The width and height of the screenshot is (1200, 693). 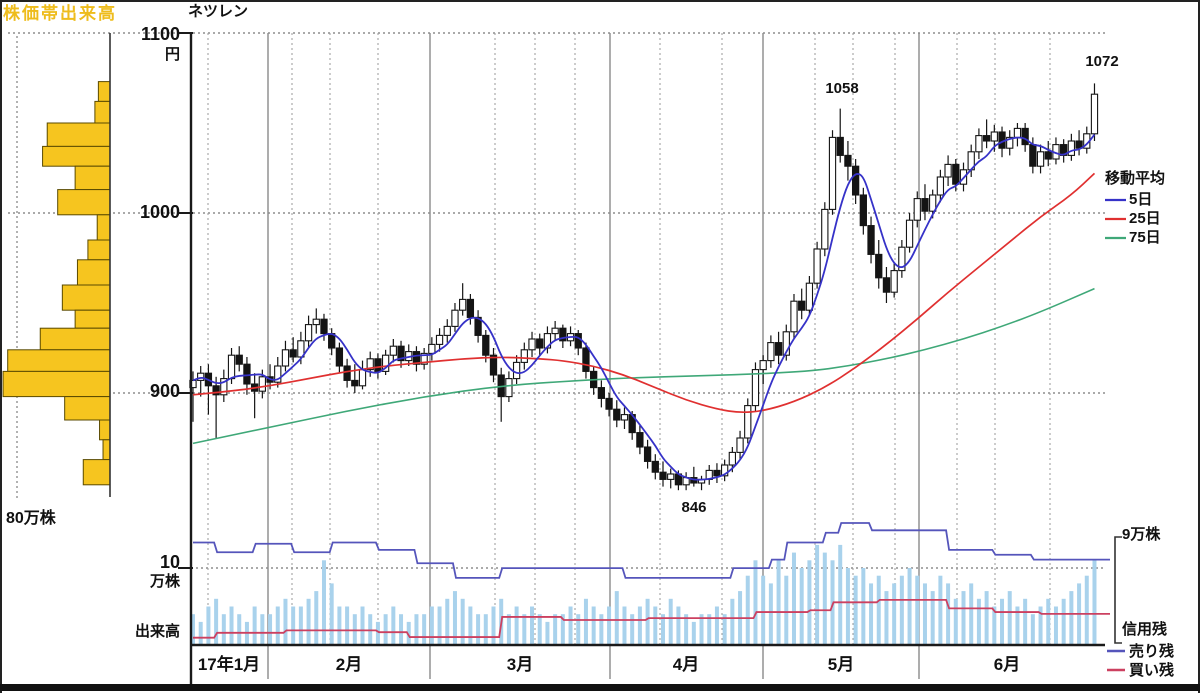 I want to click on credit-scale-label: 9万株, so click(x=1141, y=534).